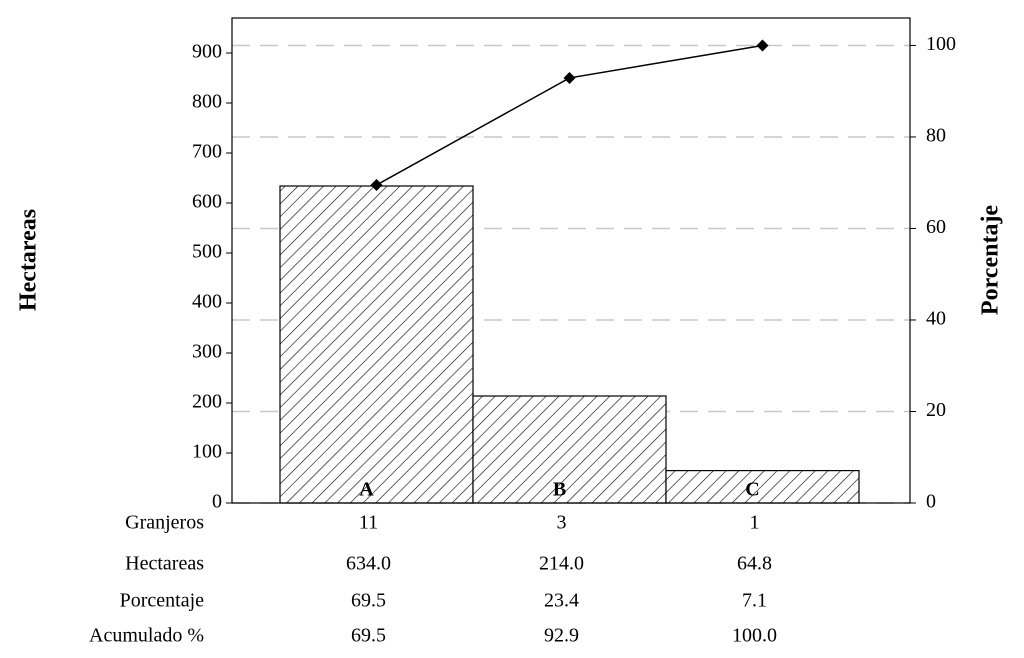 This screenshot has width=1024, height=658. Describe the element at coordinates (569, 115) in the screenshot. I see `cumulative-line` at that location.